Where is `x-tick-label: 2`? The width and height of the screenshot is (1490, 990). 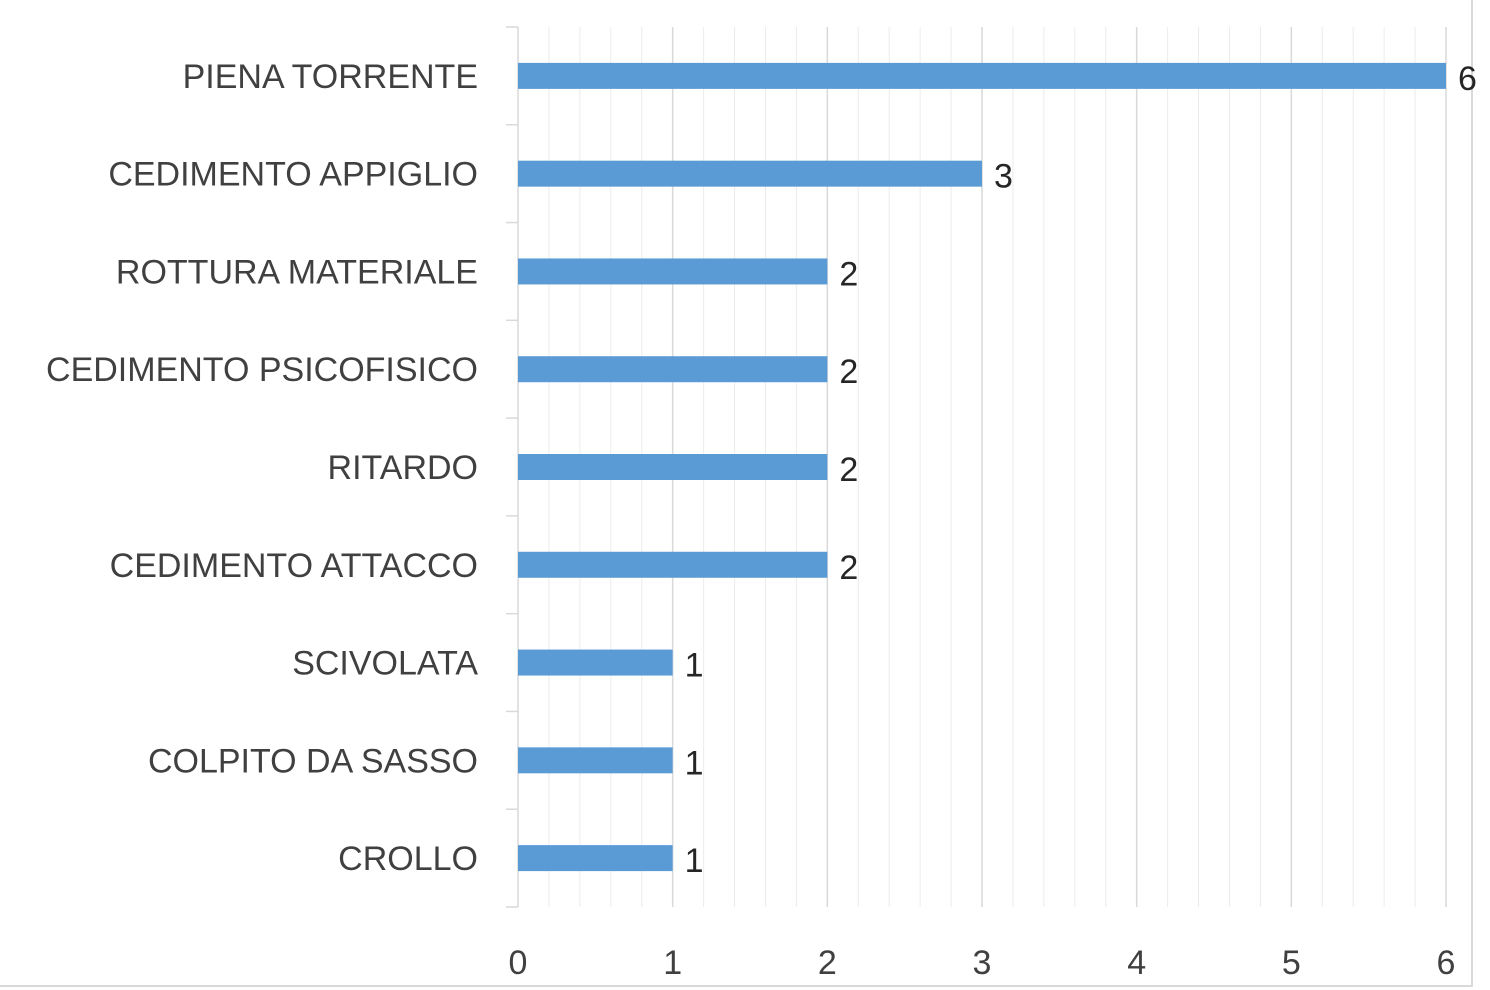 x-tick-label: 2 is located at coordinates (827, 963).